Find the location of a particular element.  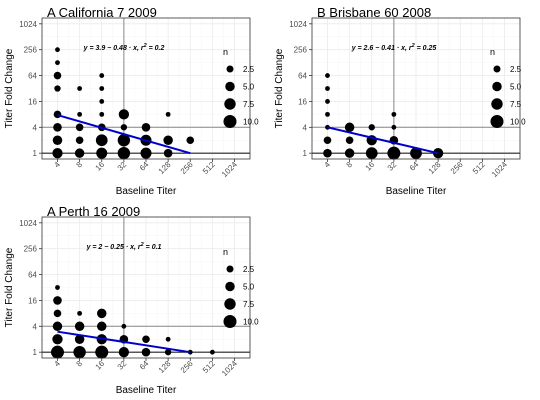

equation-value: = 0.25 is located at coordinates (426, 48).